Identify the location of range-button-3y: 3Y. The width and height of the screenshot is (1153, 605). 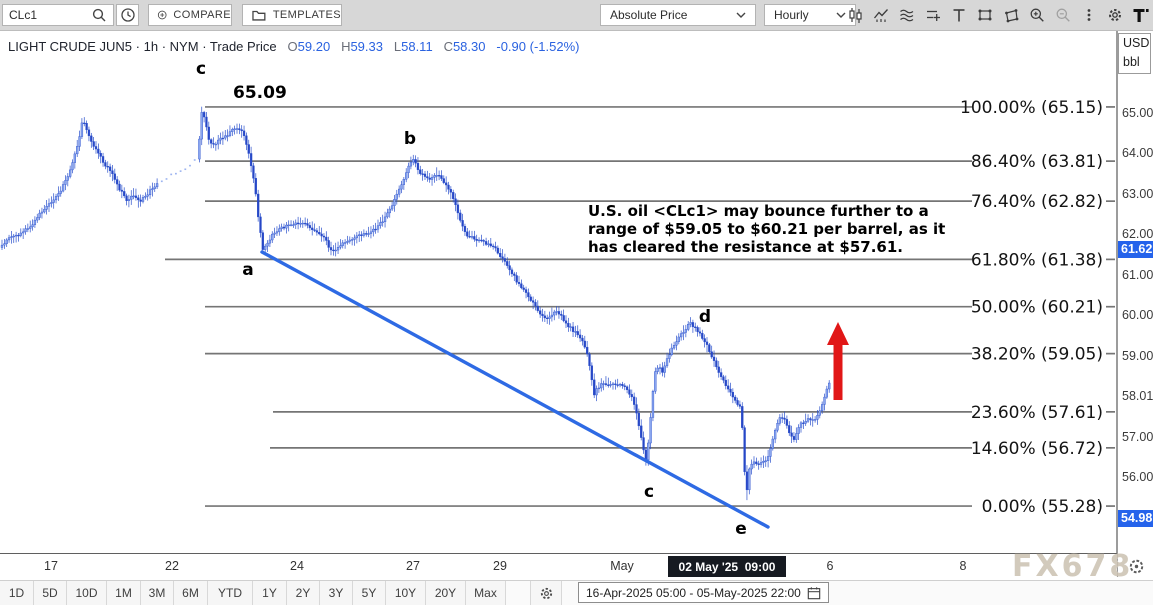
(336, 593).